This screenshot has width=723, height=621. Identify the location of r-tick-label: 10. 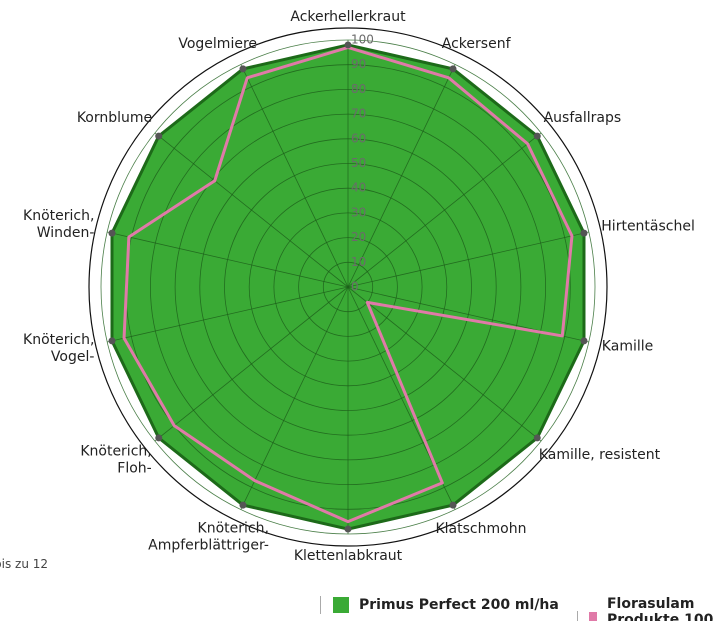
(358, 262).